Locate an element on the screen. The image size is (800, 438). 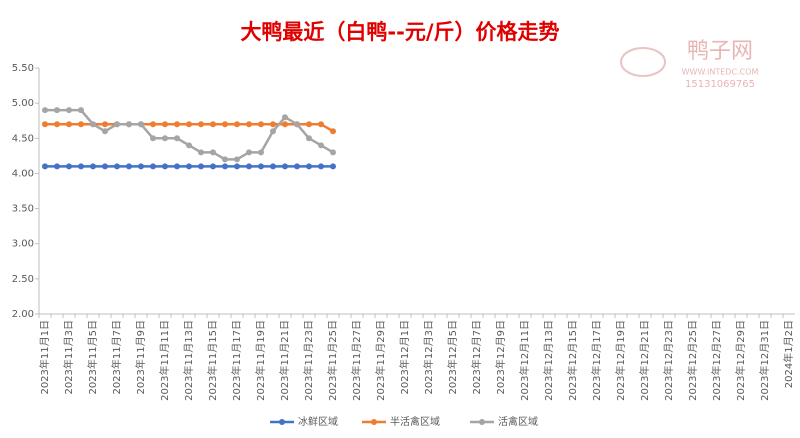
x-tick-label: 2024年1月2日 is located at coordinates (788, 354).